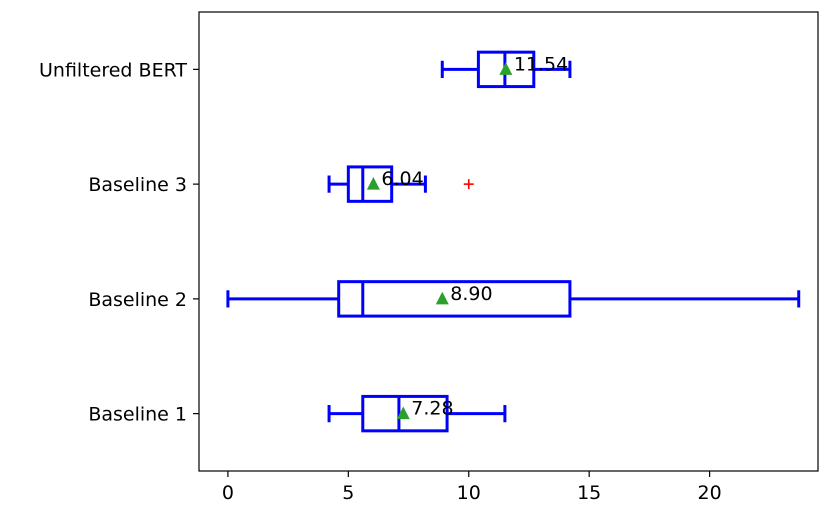  I want to click on box-group: 6.04, so click(400, 184).